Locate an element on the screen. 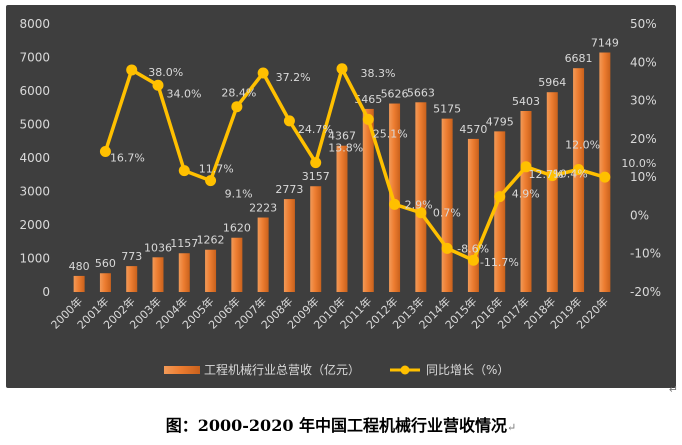 The width and height of the screenshot is (682, 445). bar-data-label: 1262 is located at coordinates (211, 240).